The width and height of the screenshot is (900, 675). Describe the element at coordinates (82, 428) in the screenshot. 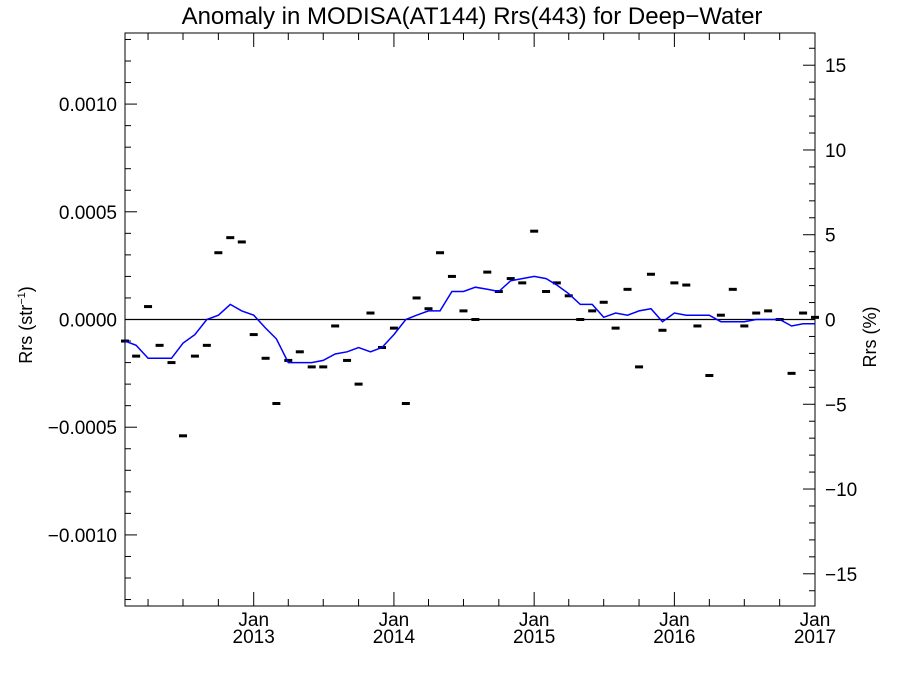

I see `y-left-tick-label: −0.0005` at that location.